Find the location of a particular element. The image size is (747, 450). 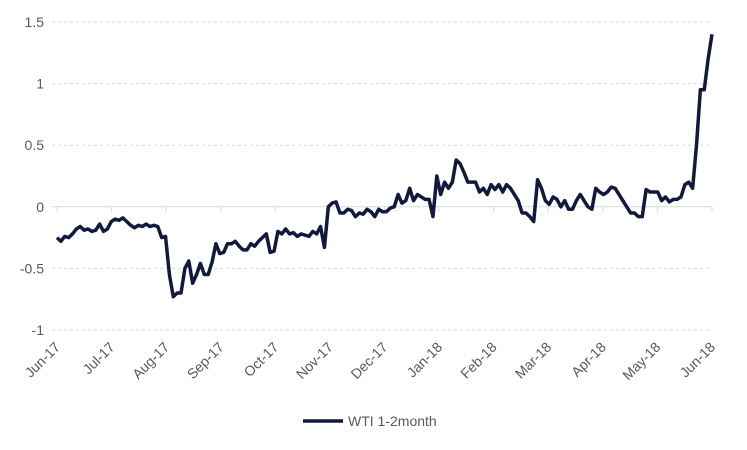

y-tick-label: 0.5 is located at coordinates (35, 145).